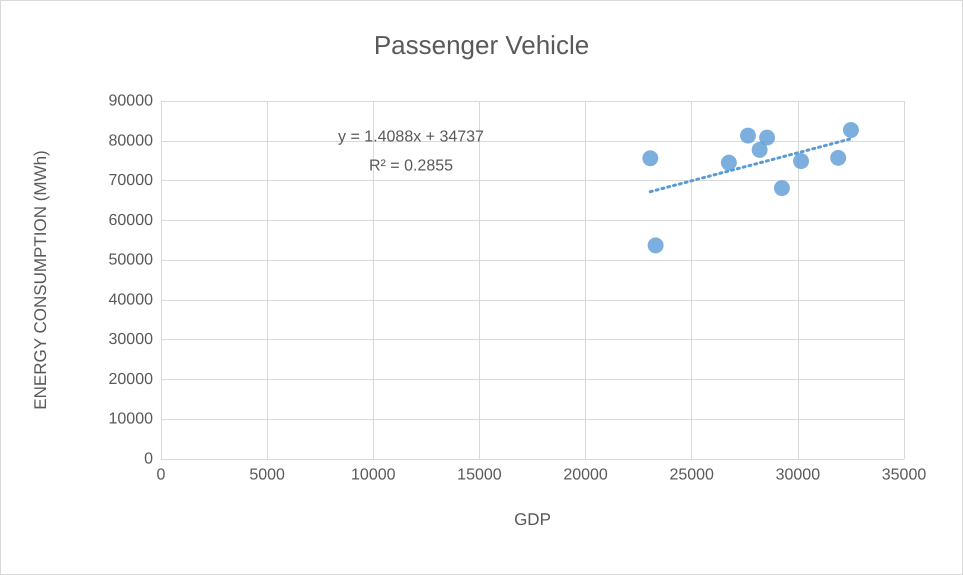  Describe the element at coordinates (131, 299) in the screenshot. I see `y-tick-label: 40000` at that location.